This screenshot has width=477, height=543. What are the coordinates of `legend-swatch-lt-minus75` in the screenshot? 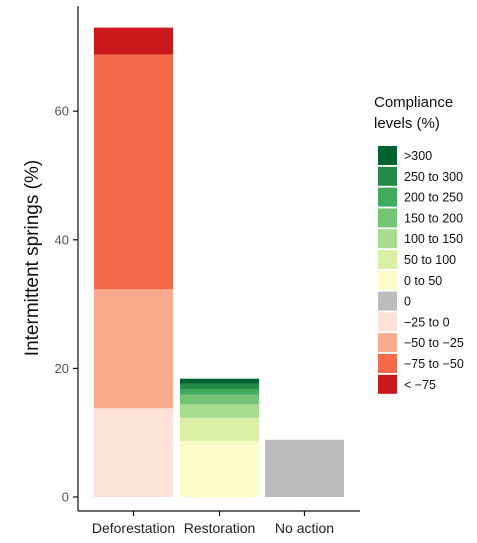 It's located at (387, 384).